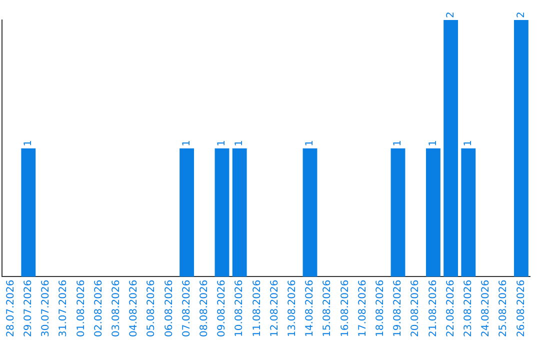  What do you see at coordinates (398, 309) in the screenshot?
I see `x-tick-label: 19.08.2026` at bounding box center [398, 309].